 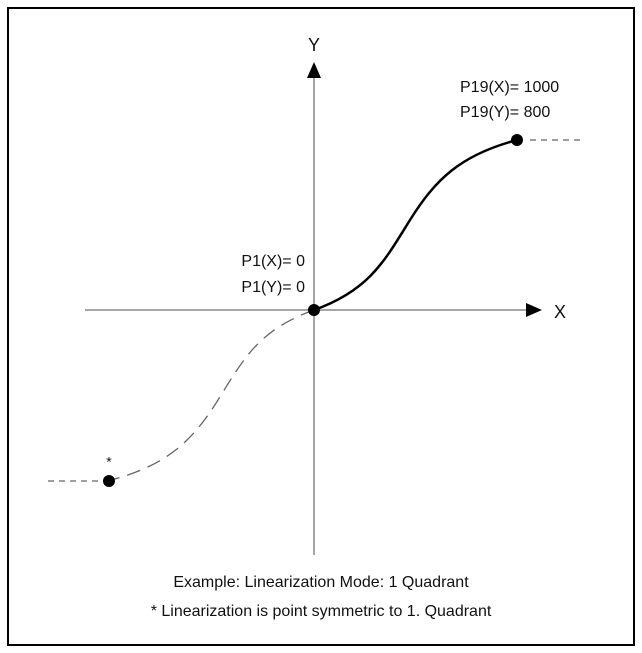 What do you see at coordinates (314, 310) in the screenshot?
I see `point-p1` at bounding box center [314, 310].